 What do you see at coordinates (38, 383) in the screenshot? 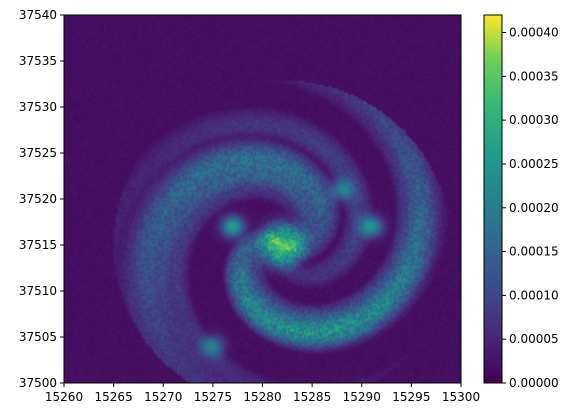
I see `y-tick-label: 37500` at bounding box center [38, 383].